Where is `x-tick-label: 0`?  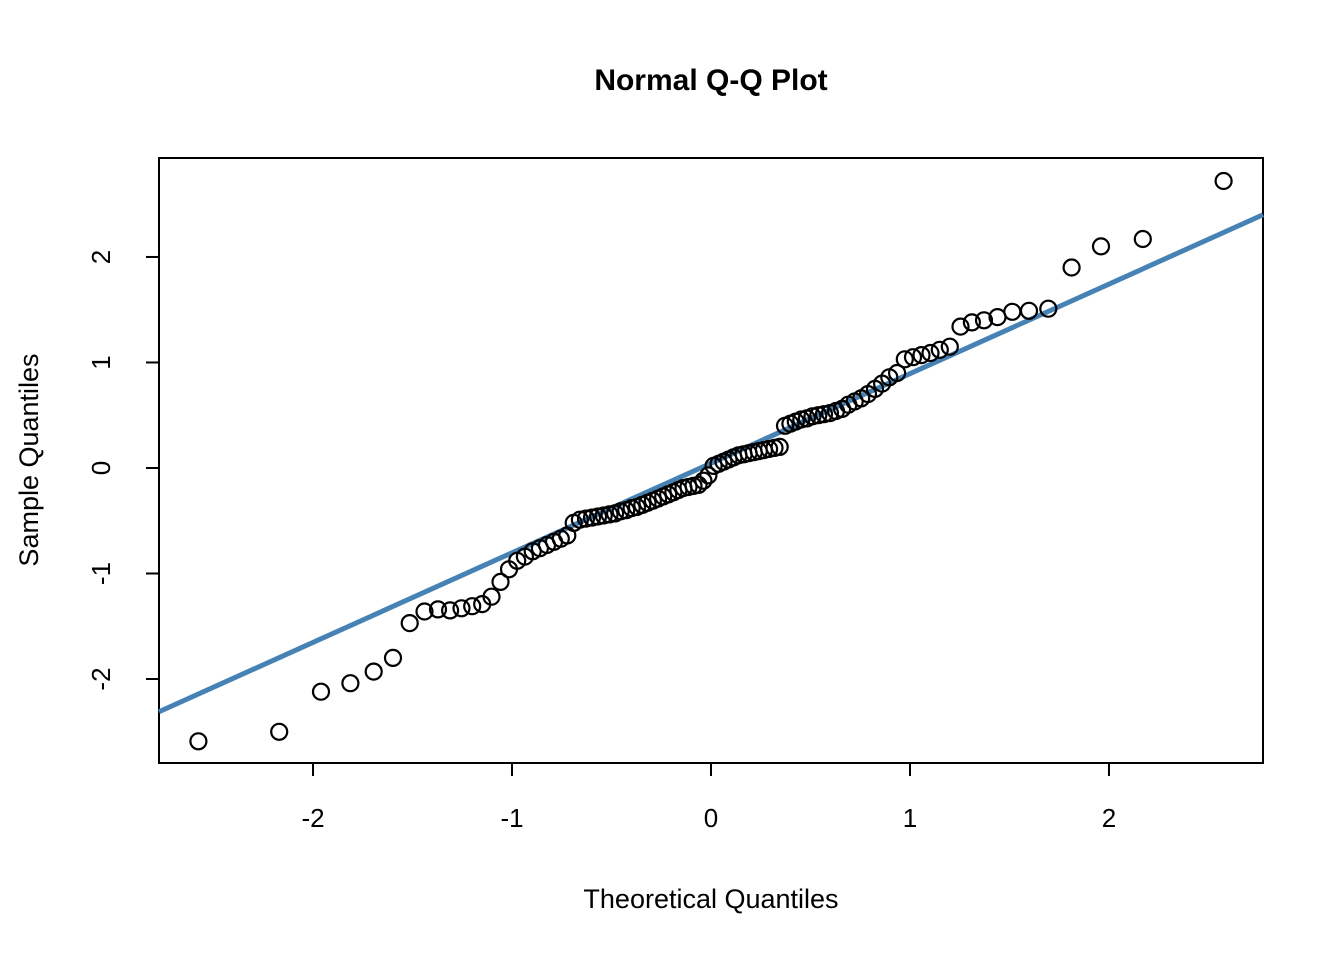 x-tick-label: 0 is located at coordinates (711, 818).